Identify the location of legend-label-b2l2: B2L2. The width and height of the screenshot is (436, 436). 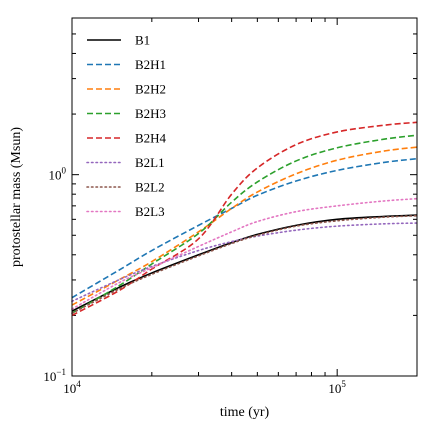
(150, 187).